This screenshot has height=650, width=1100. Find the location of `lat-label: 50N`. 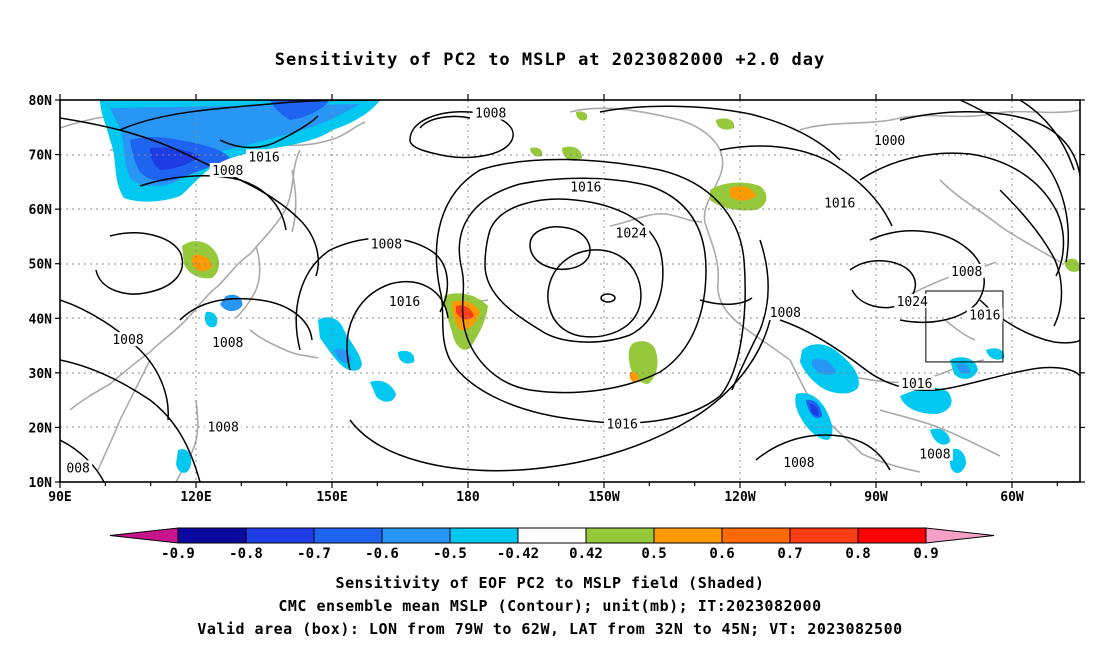

lat-label: 50N is located at coordinates (41, 265).